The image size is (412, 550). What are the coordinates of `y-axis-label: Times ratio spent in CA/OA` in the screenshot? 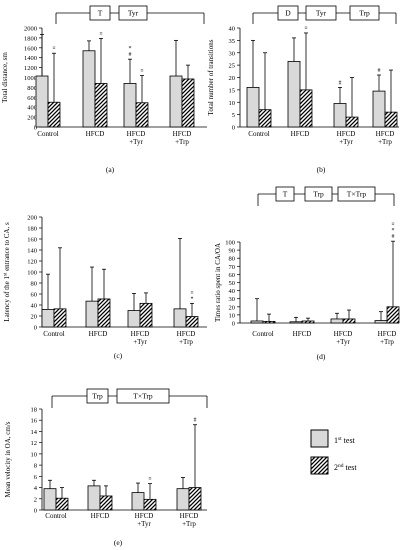 It's located at (218, 282).